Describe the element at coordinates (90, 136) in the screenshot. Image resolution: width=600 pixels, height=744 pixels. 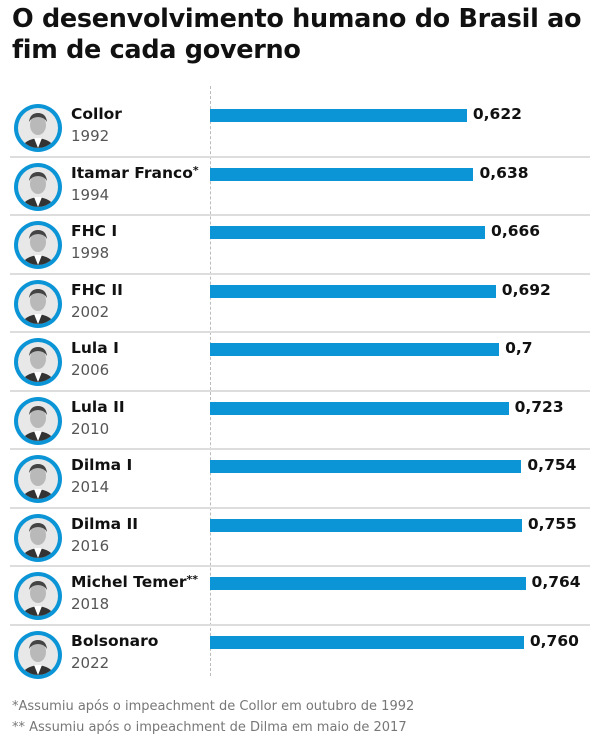
I see `year-label: 1992` at that location.